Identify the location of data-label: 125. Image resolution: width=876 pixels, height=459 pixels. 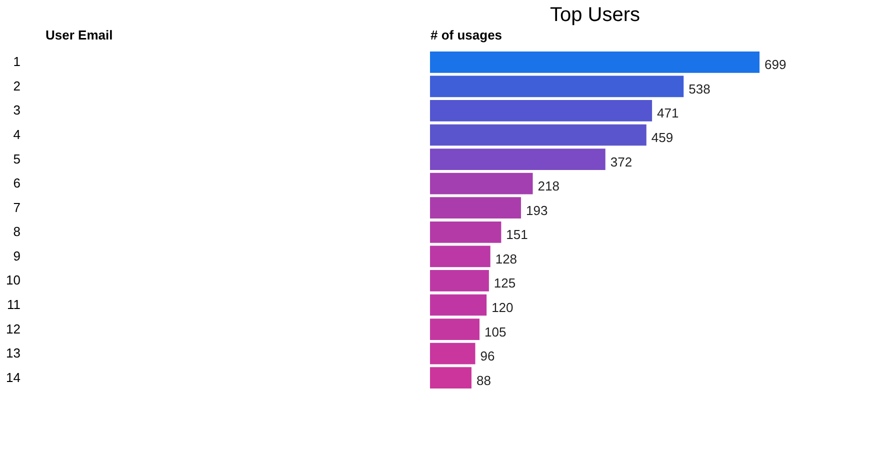
(505, 283).